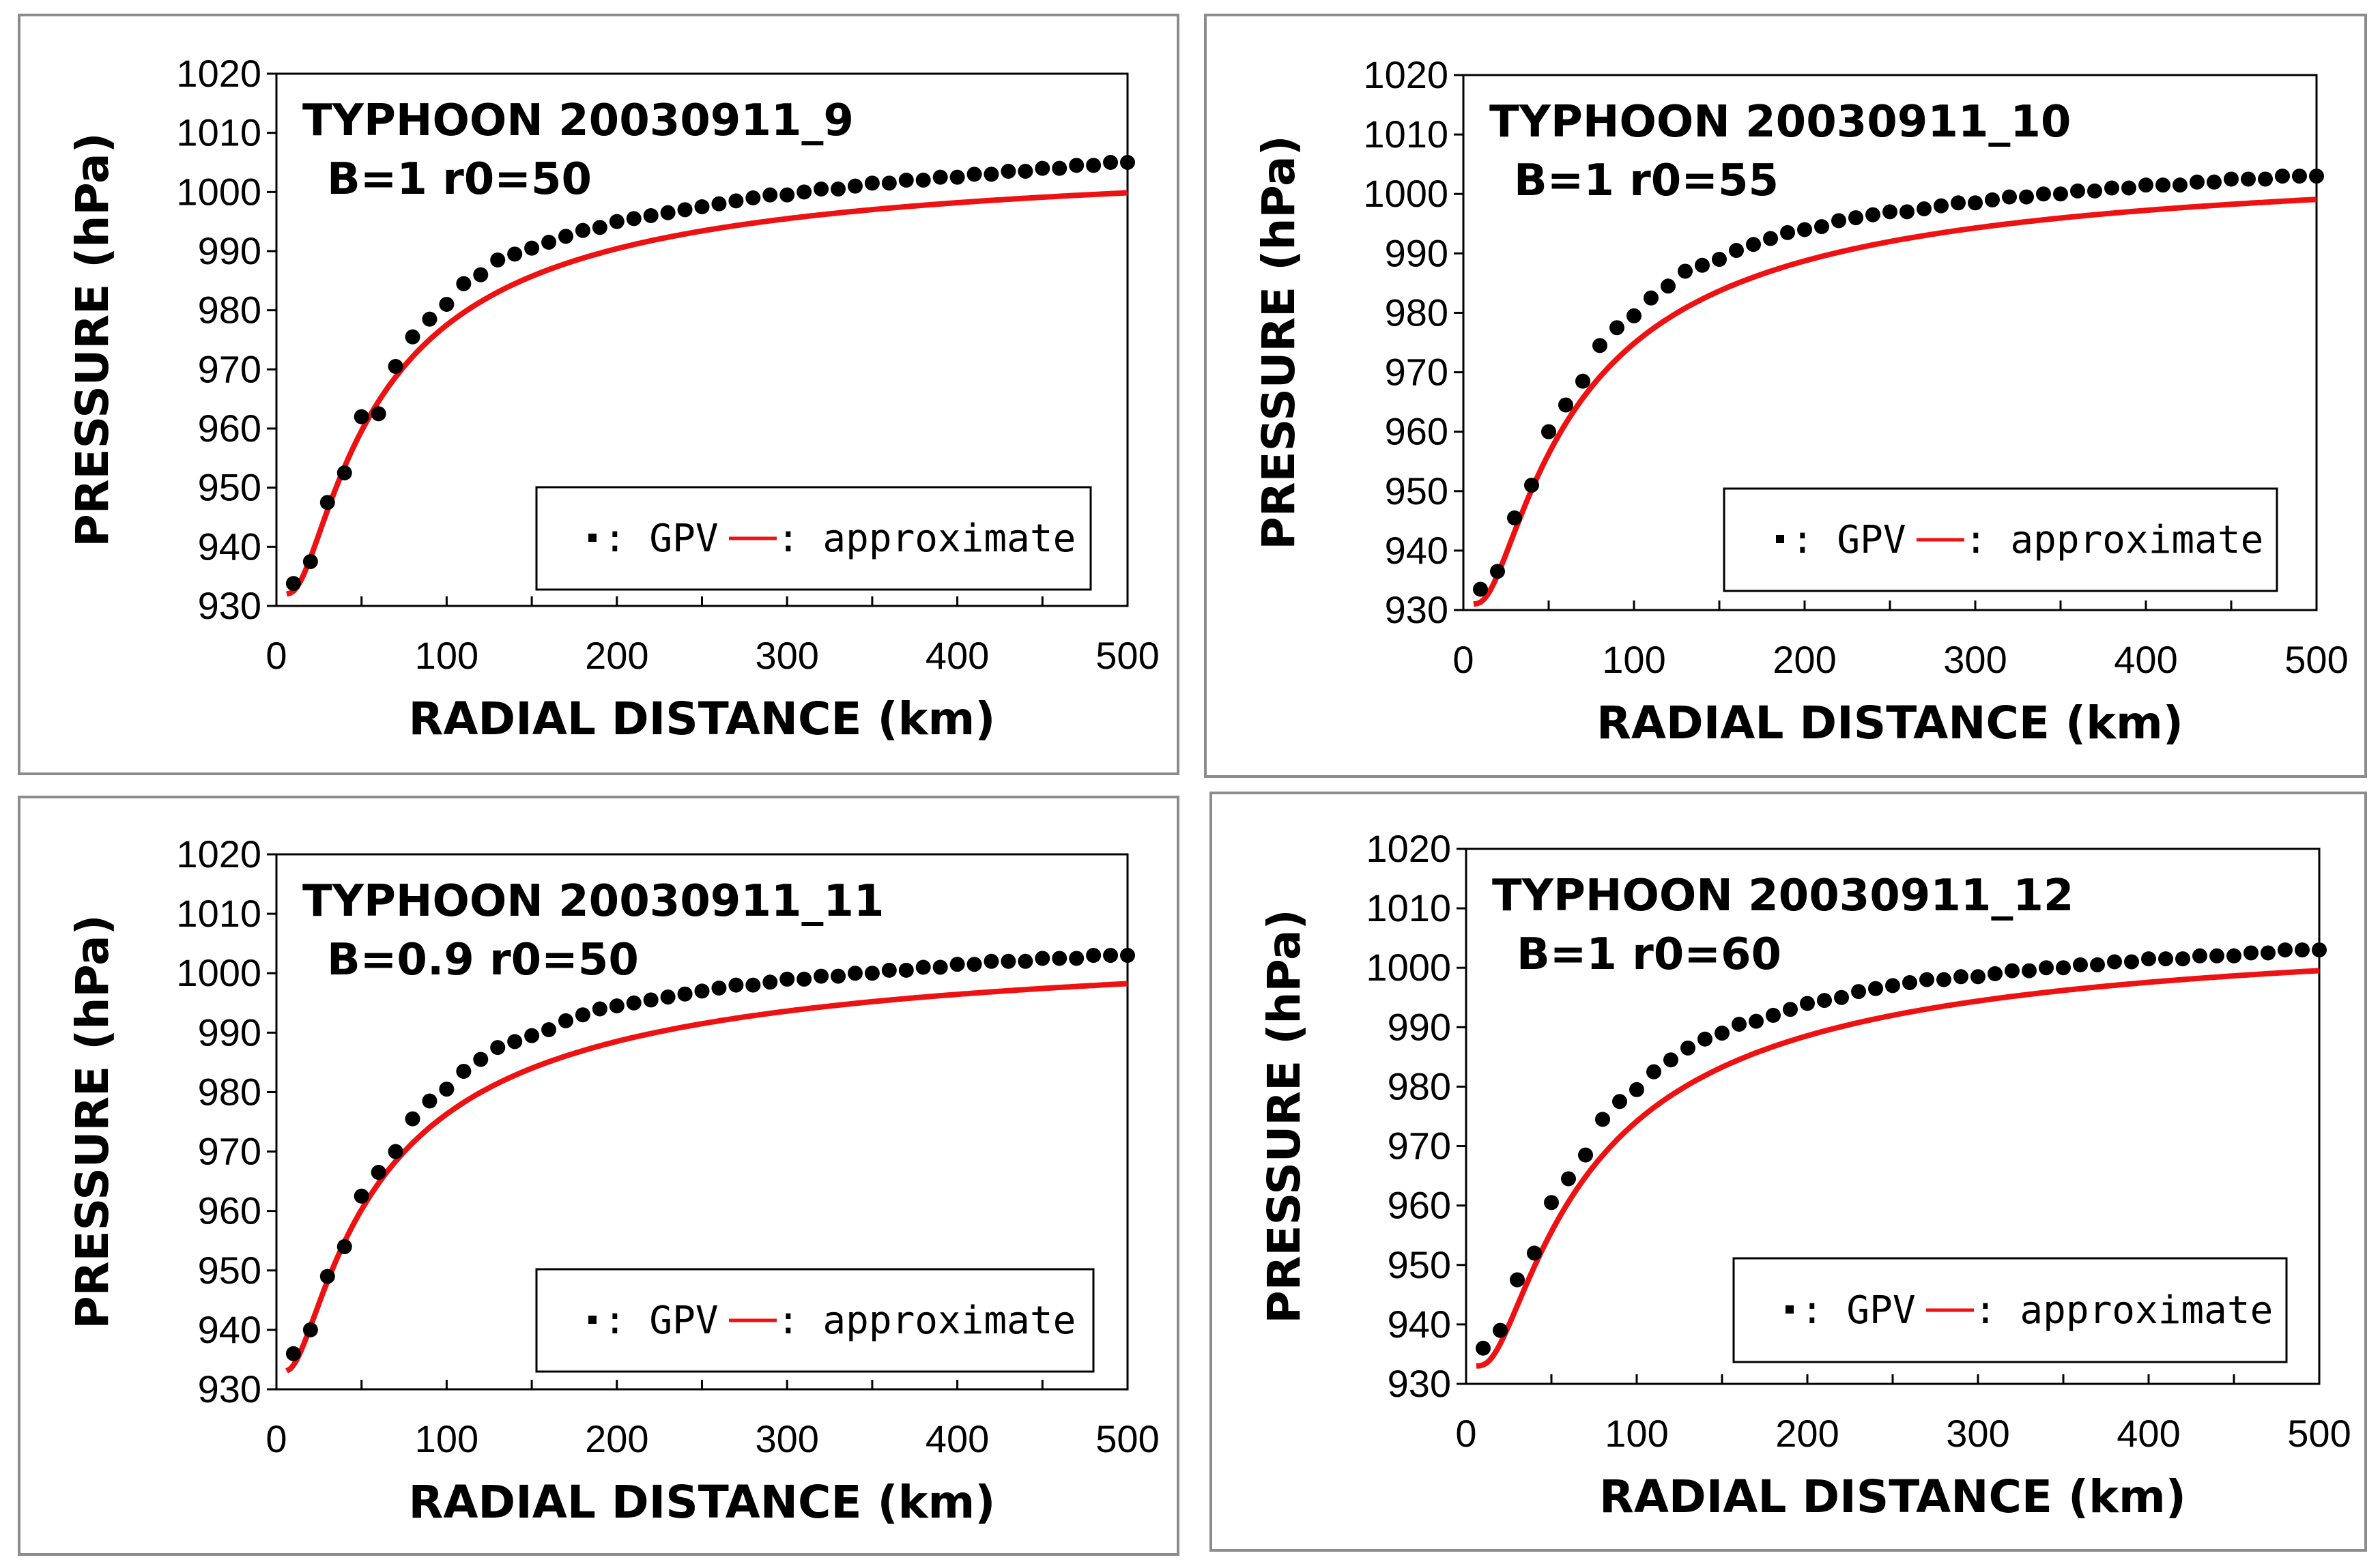 The image size is (2380, 1564). I want to click on chart2-x-tick-label: 100, so click(1633, 659).